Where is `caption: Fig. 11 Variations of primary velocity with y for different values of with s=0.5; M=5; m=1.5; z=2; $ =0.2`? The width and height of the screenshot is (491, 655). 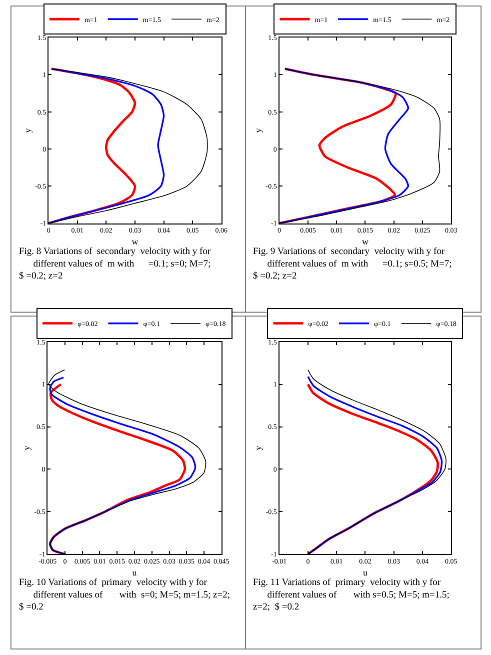 caption: Fig. 11 Variations of primary velocity with y for different values of with s=0.5; M=5; m=1.5; z=2; $ =0.2 is located at coordinates (351, 595).